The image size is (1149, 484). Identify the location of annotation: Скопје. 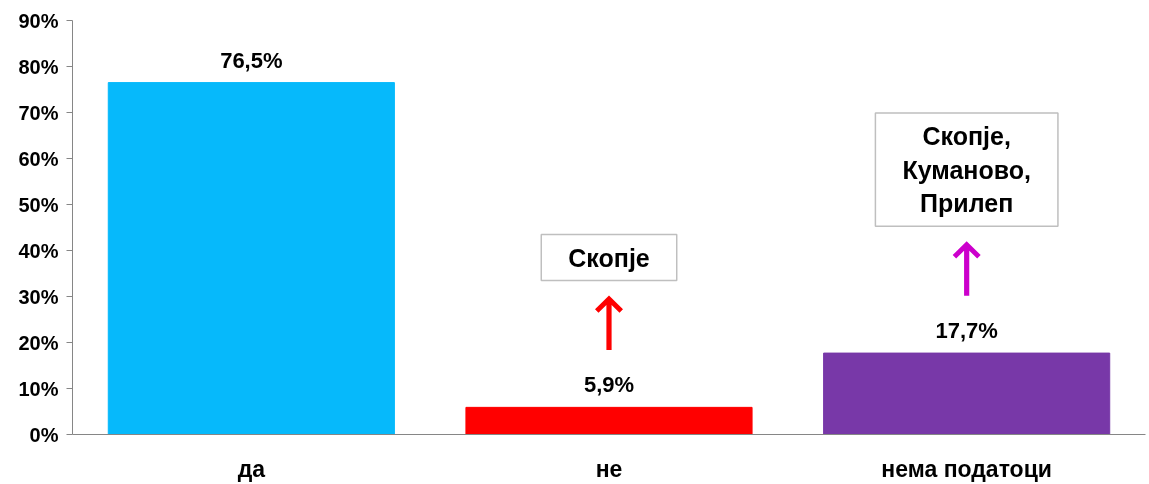
(609, 257).